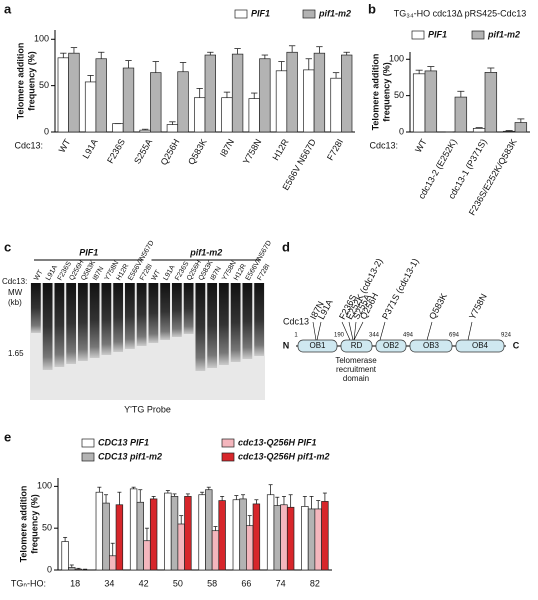 This screenshot has width=538, height=600. I want to click on panel-label: e, so click(7, 436).